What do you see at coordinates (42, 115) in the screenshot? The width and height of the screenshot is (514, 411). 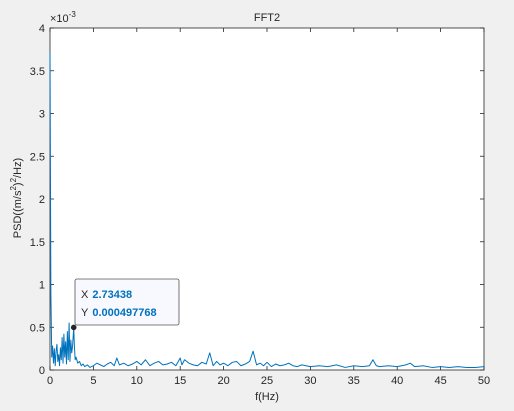 I see `y-tick-label: 3` at bounding box center [42, 115].